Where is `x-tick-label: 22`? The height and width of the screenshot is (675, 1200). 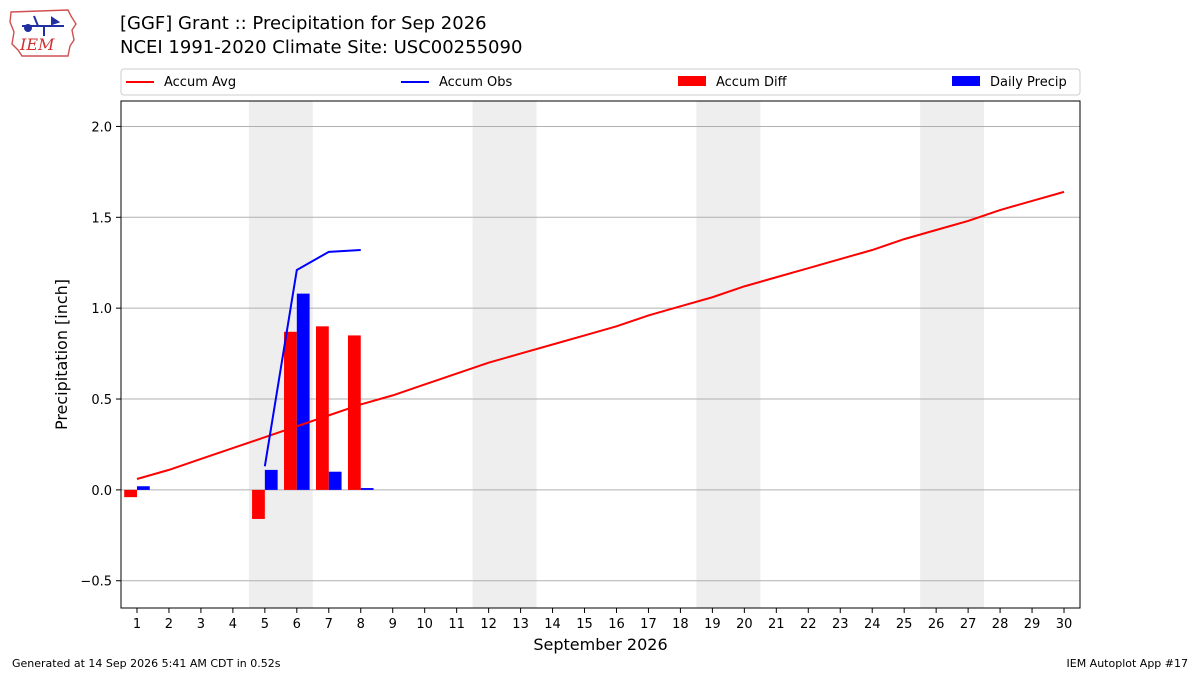 x-tick-label: 22 is located at coordinates (808, 624).